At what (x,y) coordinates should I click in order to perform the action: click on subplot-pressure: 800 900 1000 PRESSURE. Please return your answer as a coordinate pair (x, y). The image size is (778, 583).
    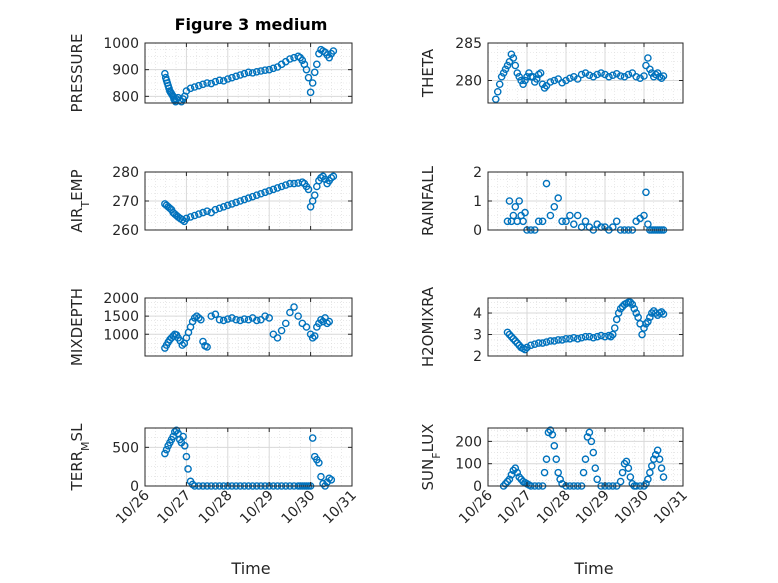
    Looking at the image, I should click on (210, 73).